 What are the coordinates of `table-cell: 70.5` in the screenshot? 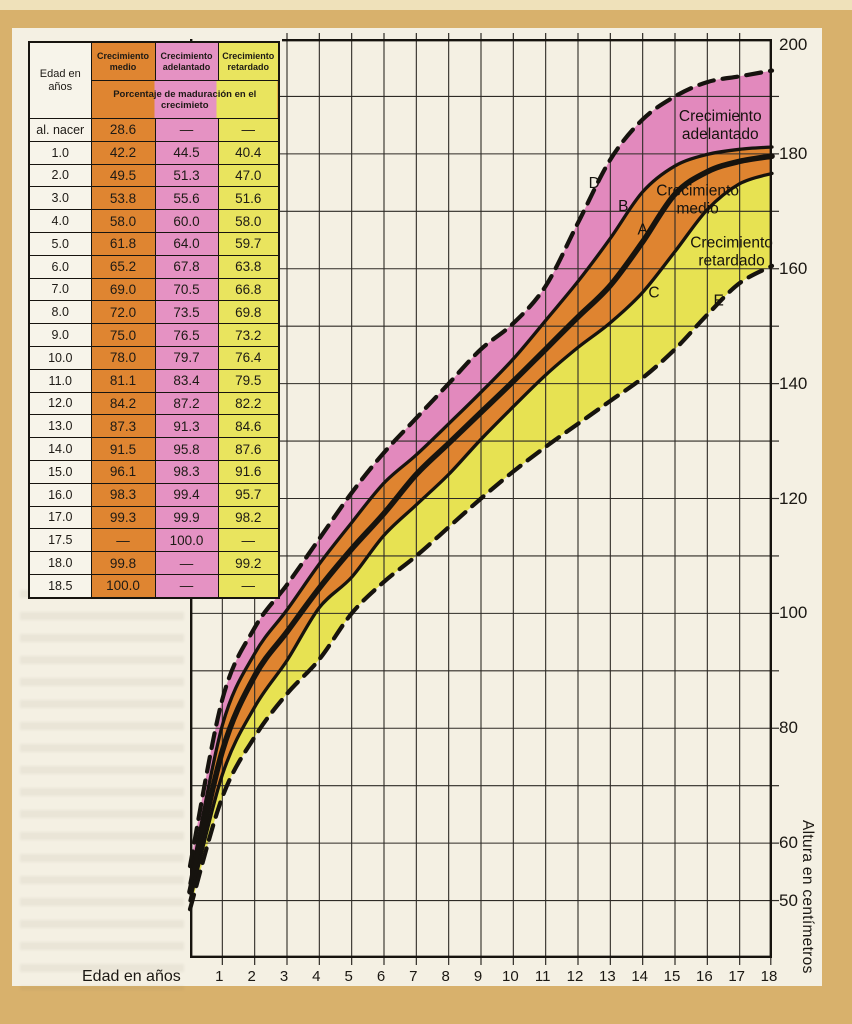 It's located at (186, 289).